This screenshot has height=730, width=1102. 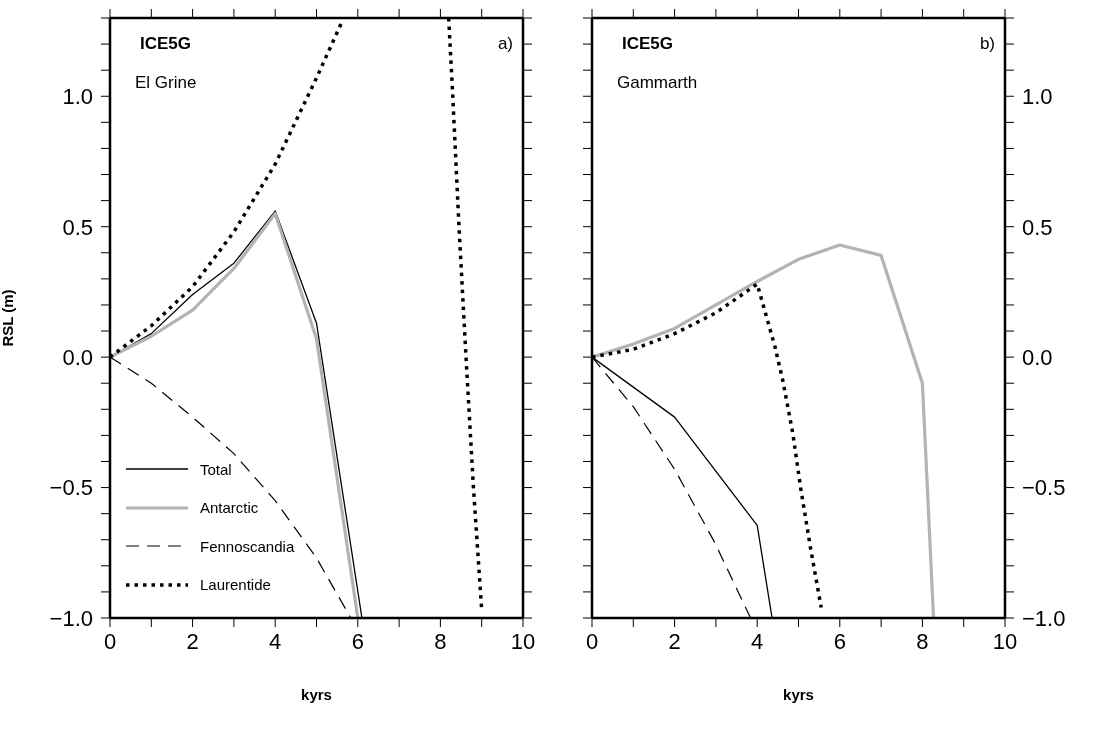 I want to click on annotation: Gammarth, so click(x=657, y=83).